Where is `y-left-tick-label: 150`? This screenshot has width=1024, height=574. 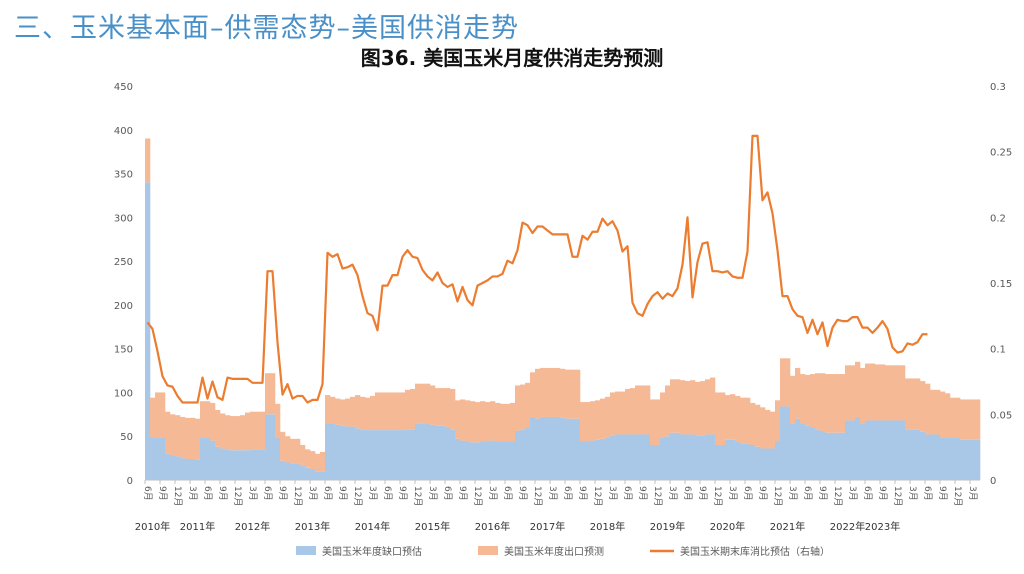 y-left-tick-label: 150 is located at coordinates (123, 350).